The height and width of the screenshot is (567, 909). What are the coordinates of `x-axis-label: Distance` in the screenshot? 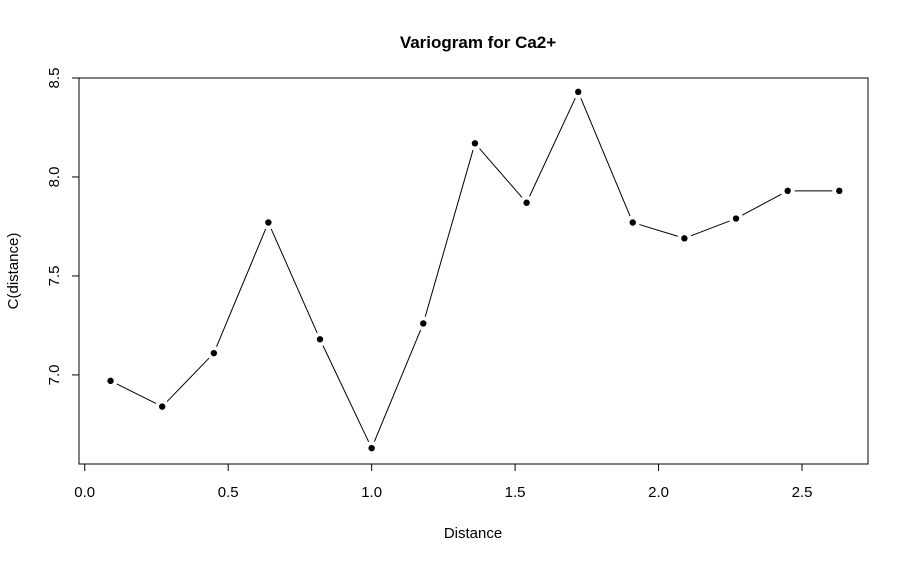 It's located at (473, 533).